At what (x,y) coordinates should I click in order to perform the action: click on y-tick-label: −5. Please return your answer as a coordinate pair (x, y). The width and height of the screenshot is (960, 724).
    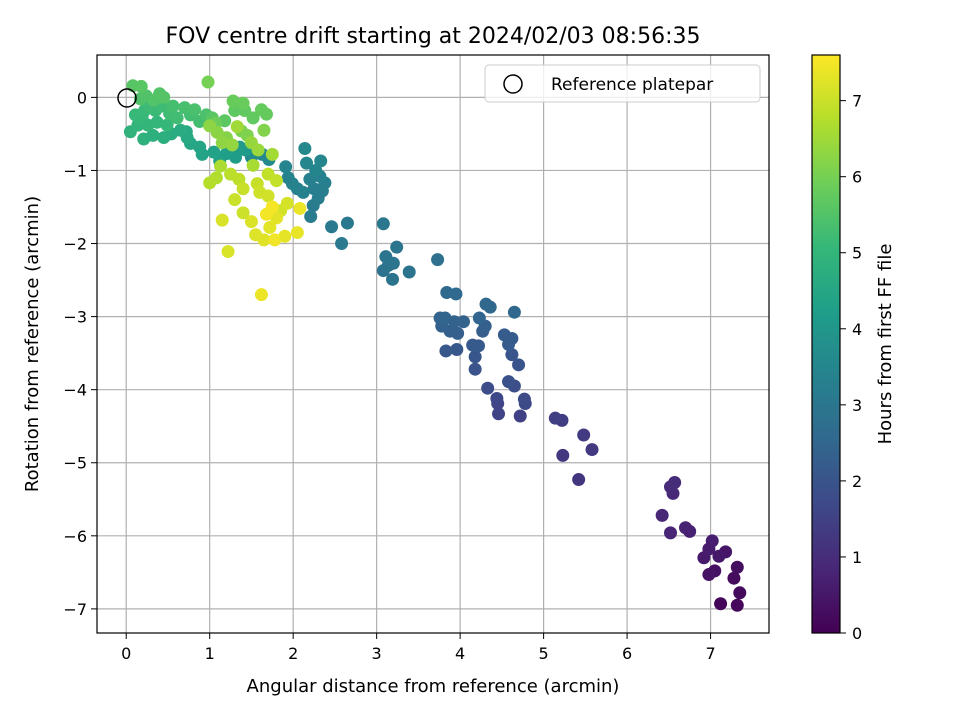
    Looking at the image, I should click on (75, 463).